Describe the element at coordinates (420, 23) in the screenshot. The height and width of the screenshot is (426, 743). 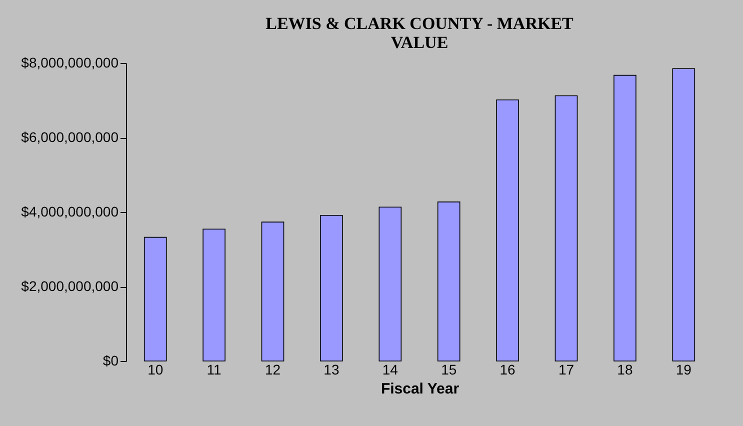
I see `text: LEWIS & CLARK COUNTY - MARKET` at that location.